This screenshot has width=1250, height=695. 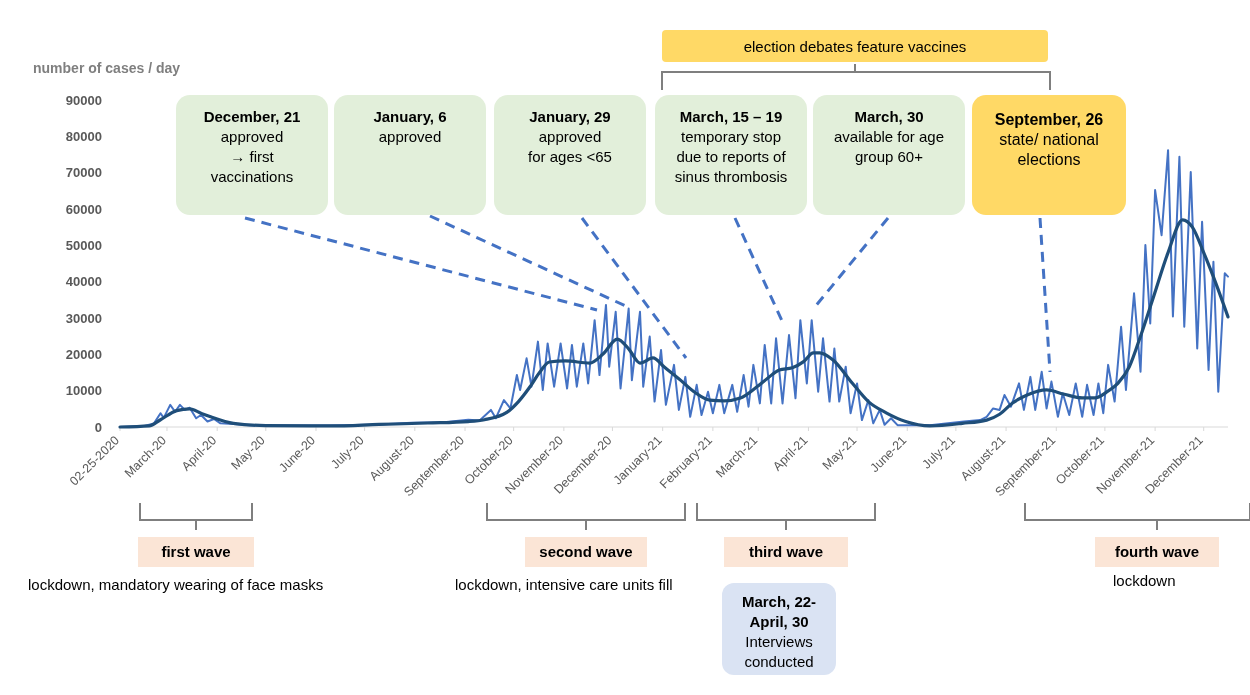 I want to click on annotation: January, 29 approved for ages <65, so click(x=570, y=136).